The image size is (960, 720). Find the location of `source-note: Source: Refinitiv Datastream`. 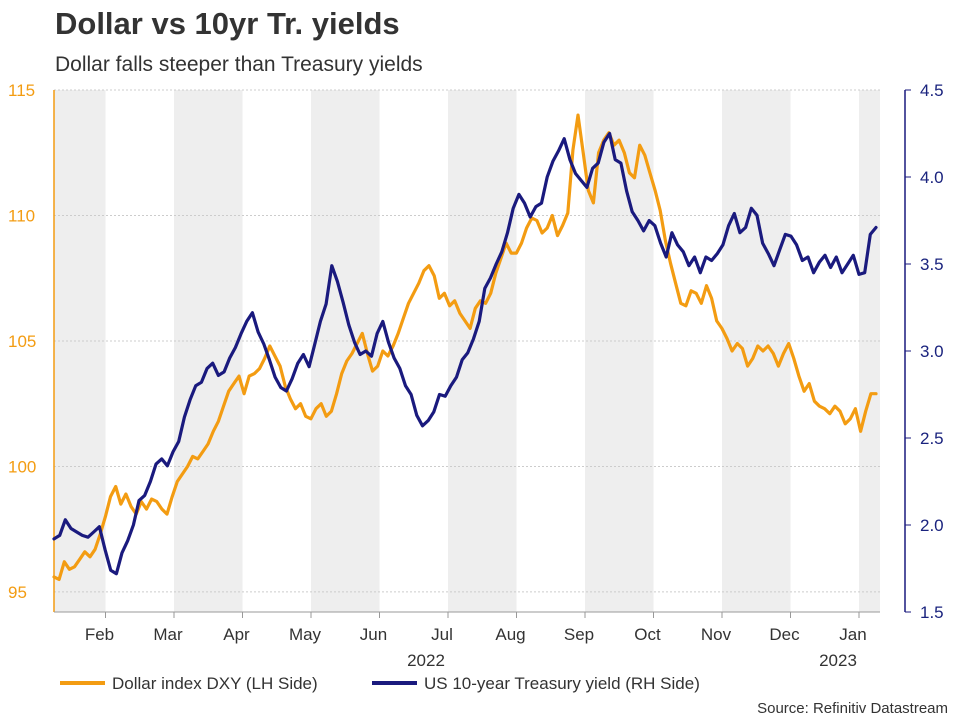

source-note: Source: Refinitiv Datastream is located at coordinates (852, 708).